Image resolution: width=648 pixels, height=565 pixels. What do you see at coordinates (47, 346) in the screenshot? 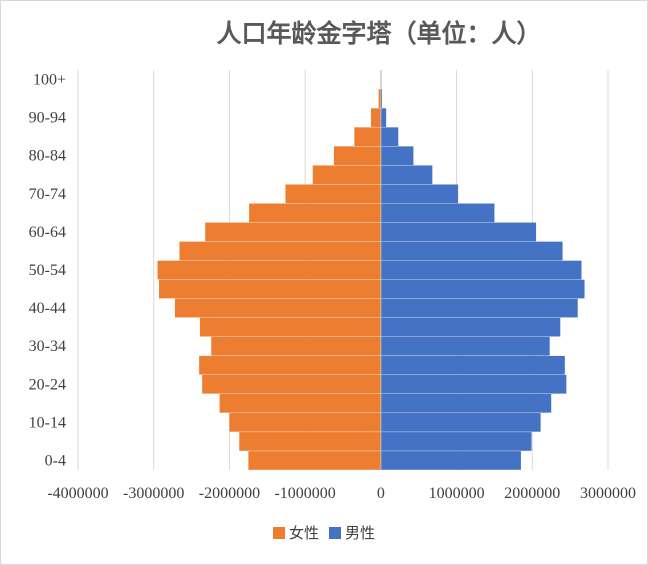
I see `y-tick-label-30-34: 30-34` at bounding box center [47, 346].